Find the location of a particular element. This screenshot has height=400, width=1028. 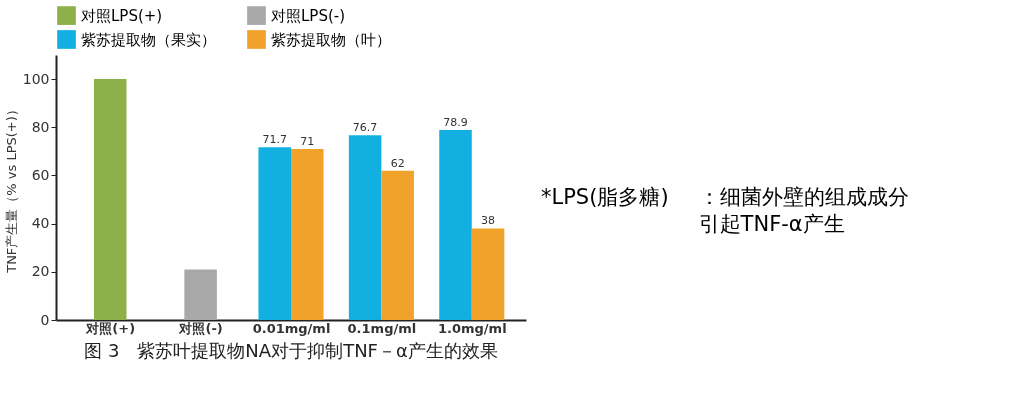

x-tick-label: 对照(+) is located at coordinates (110, 328).